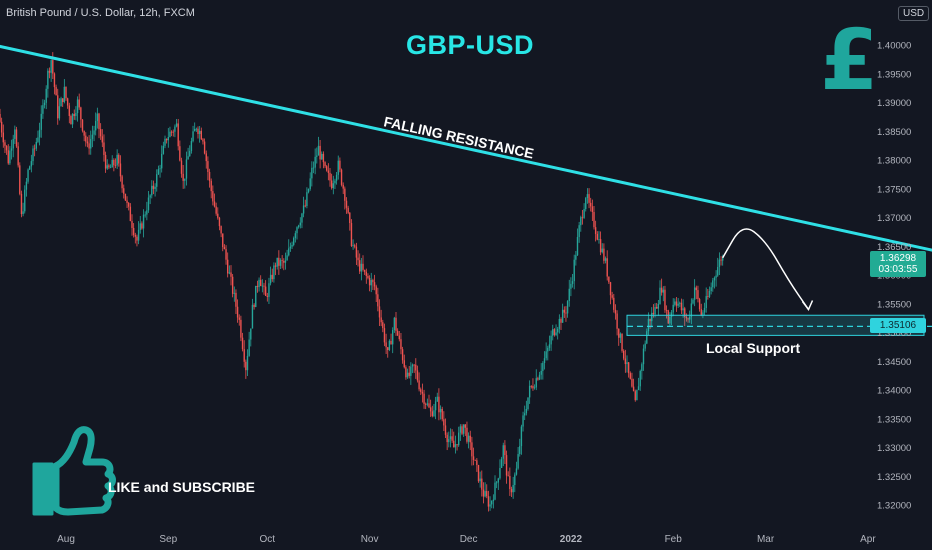 The height and width of the screenshot is (550, 932). What do you see at coordinates (766, 269) in the screenshot?
I see `projection-curve` at bounding box center [766, 269].